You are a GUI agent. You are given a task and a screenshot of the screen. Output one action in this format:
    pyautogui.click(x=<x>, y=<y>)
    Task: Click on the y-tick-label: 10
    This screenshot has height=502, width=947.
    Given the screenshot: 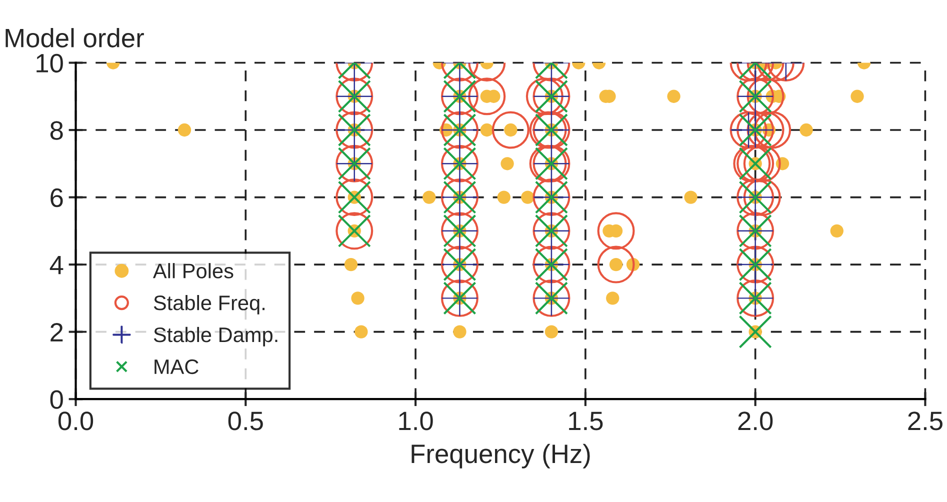 What is the action you would take?
    pyautogui.click(x=49, y=63)
    